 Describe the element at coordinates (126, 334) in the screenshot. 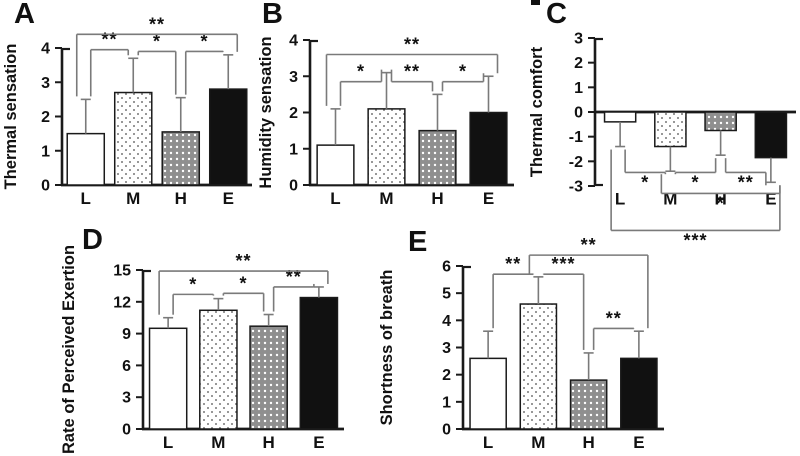

I see `y-tick-label: 9` at that location.